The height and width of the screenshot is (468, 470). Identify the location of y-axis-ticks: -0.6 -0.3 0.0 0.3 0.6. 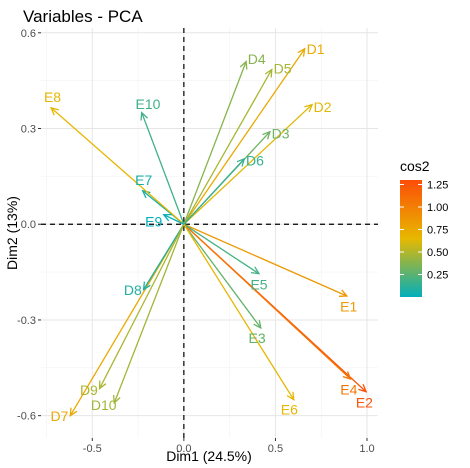
(29, 225).